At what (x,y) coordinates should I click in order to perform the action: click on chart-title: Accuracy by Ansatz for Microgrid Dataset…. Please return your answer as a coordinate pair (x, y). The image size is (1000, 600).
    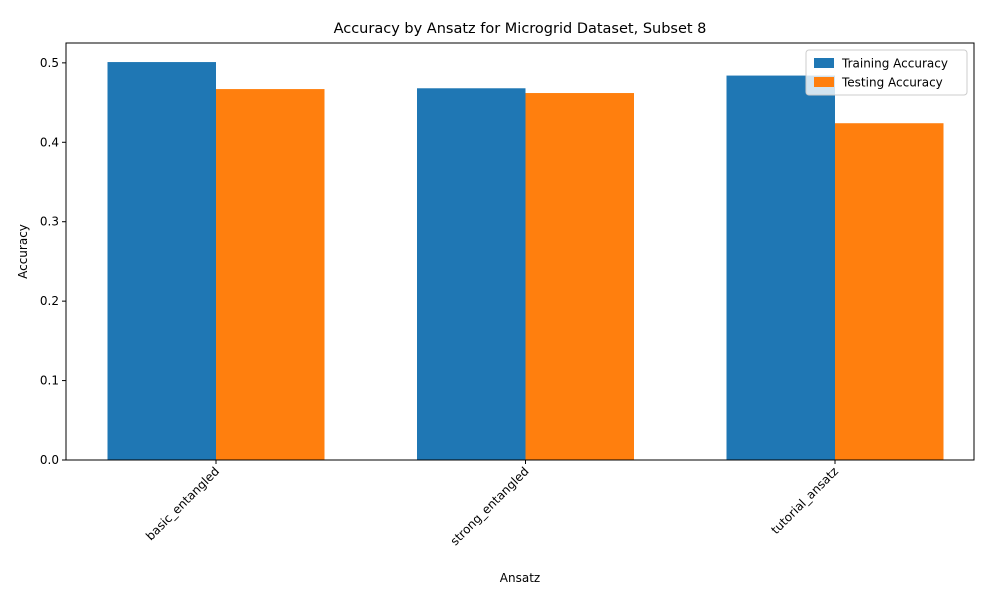
    Looking at the image, I should click on (520, 29).